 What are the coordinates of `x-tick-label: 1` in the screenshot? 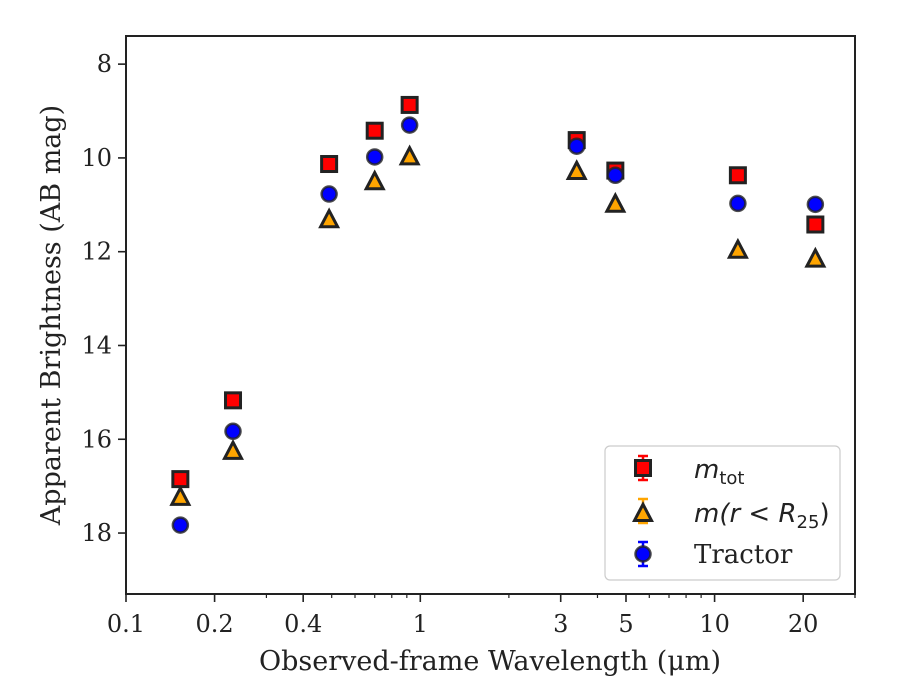 It's located at (420, 624).